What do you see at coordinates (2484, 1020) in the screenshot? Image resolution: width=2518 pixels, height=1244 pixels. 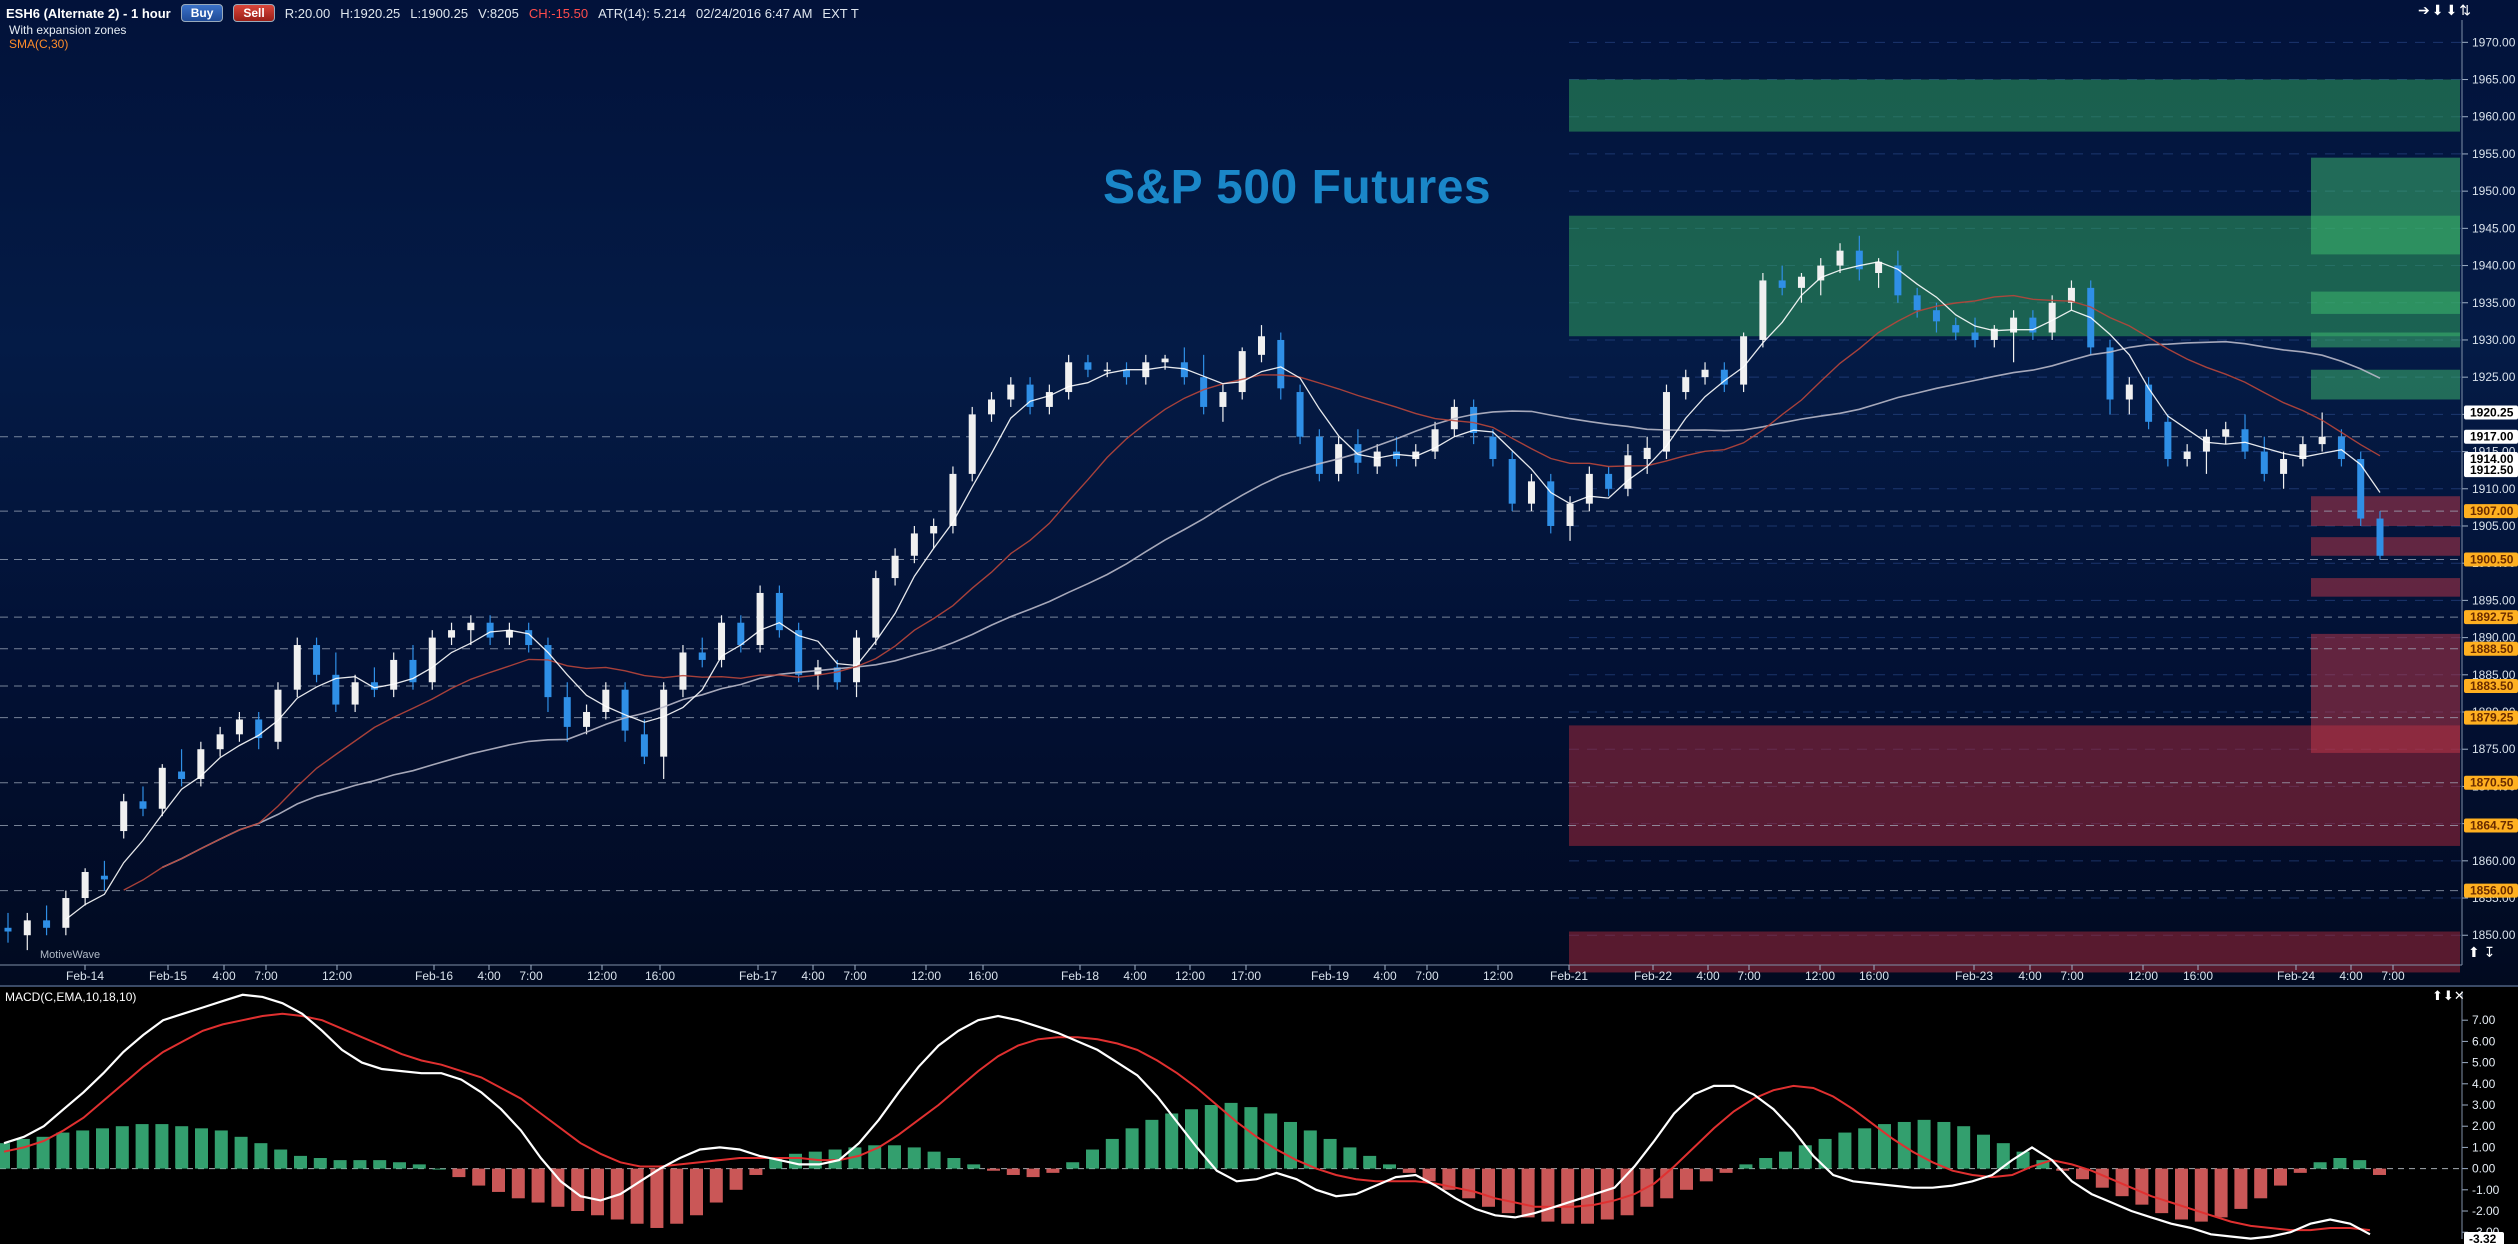 I see `macd-y-tick-label-0: 7.00` at bounding box center [2484, 1020].